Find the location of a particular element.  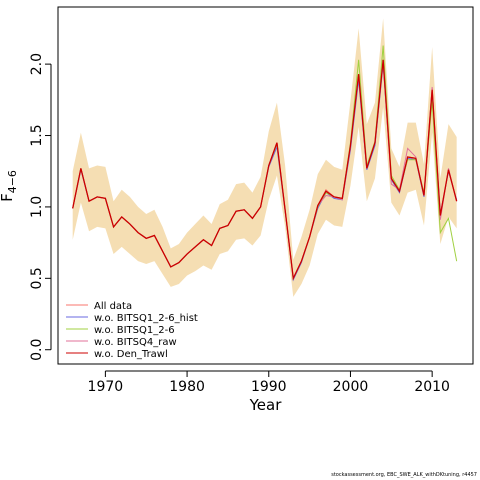

y-tick-label: 0.5 is located at coordinates (37, 278).